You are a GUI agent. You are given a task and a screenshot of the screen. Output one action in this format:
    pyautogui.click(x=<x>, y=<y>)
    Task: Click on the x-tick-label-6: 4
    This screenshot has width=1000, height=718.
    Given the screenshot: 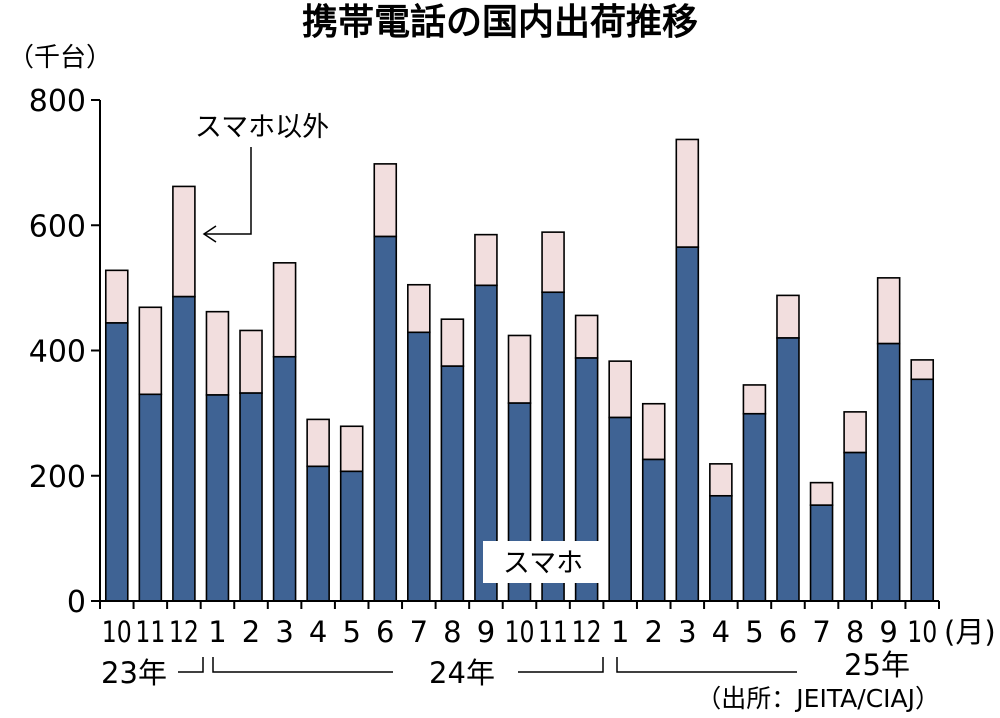 What is the action you would take?
    pyautogui.click(x=318, y=632)
    